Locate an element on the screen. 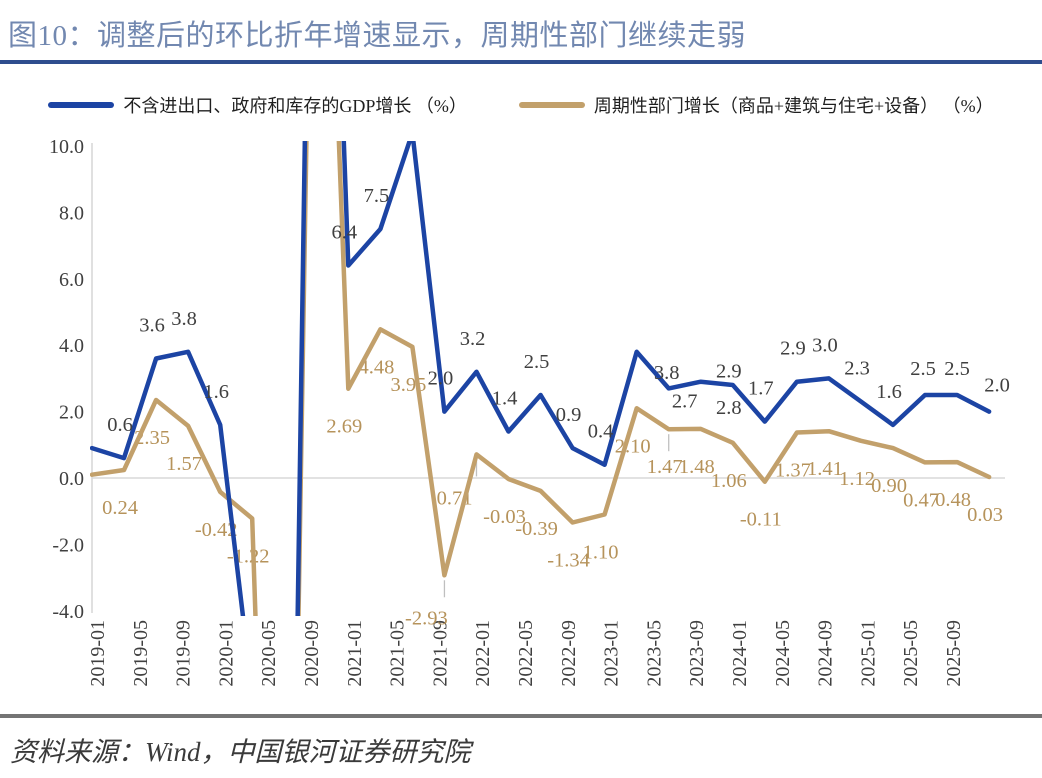  svg-text: 2020-09 is located at coordinates (312, 653).